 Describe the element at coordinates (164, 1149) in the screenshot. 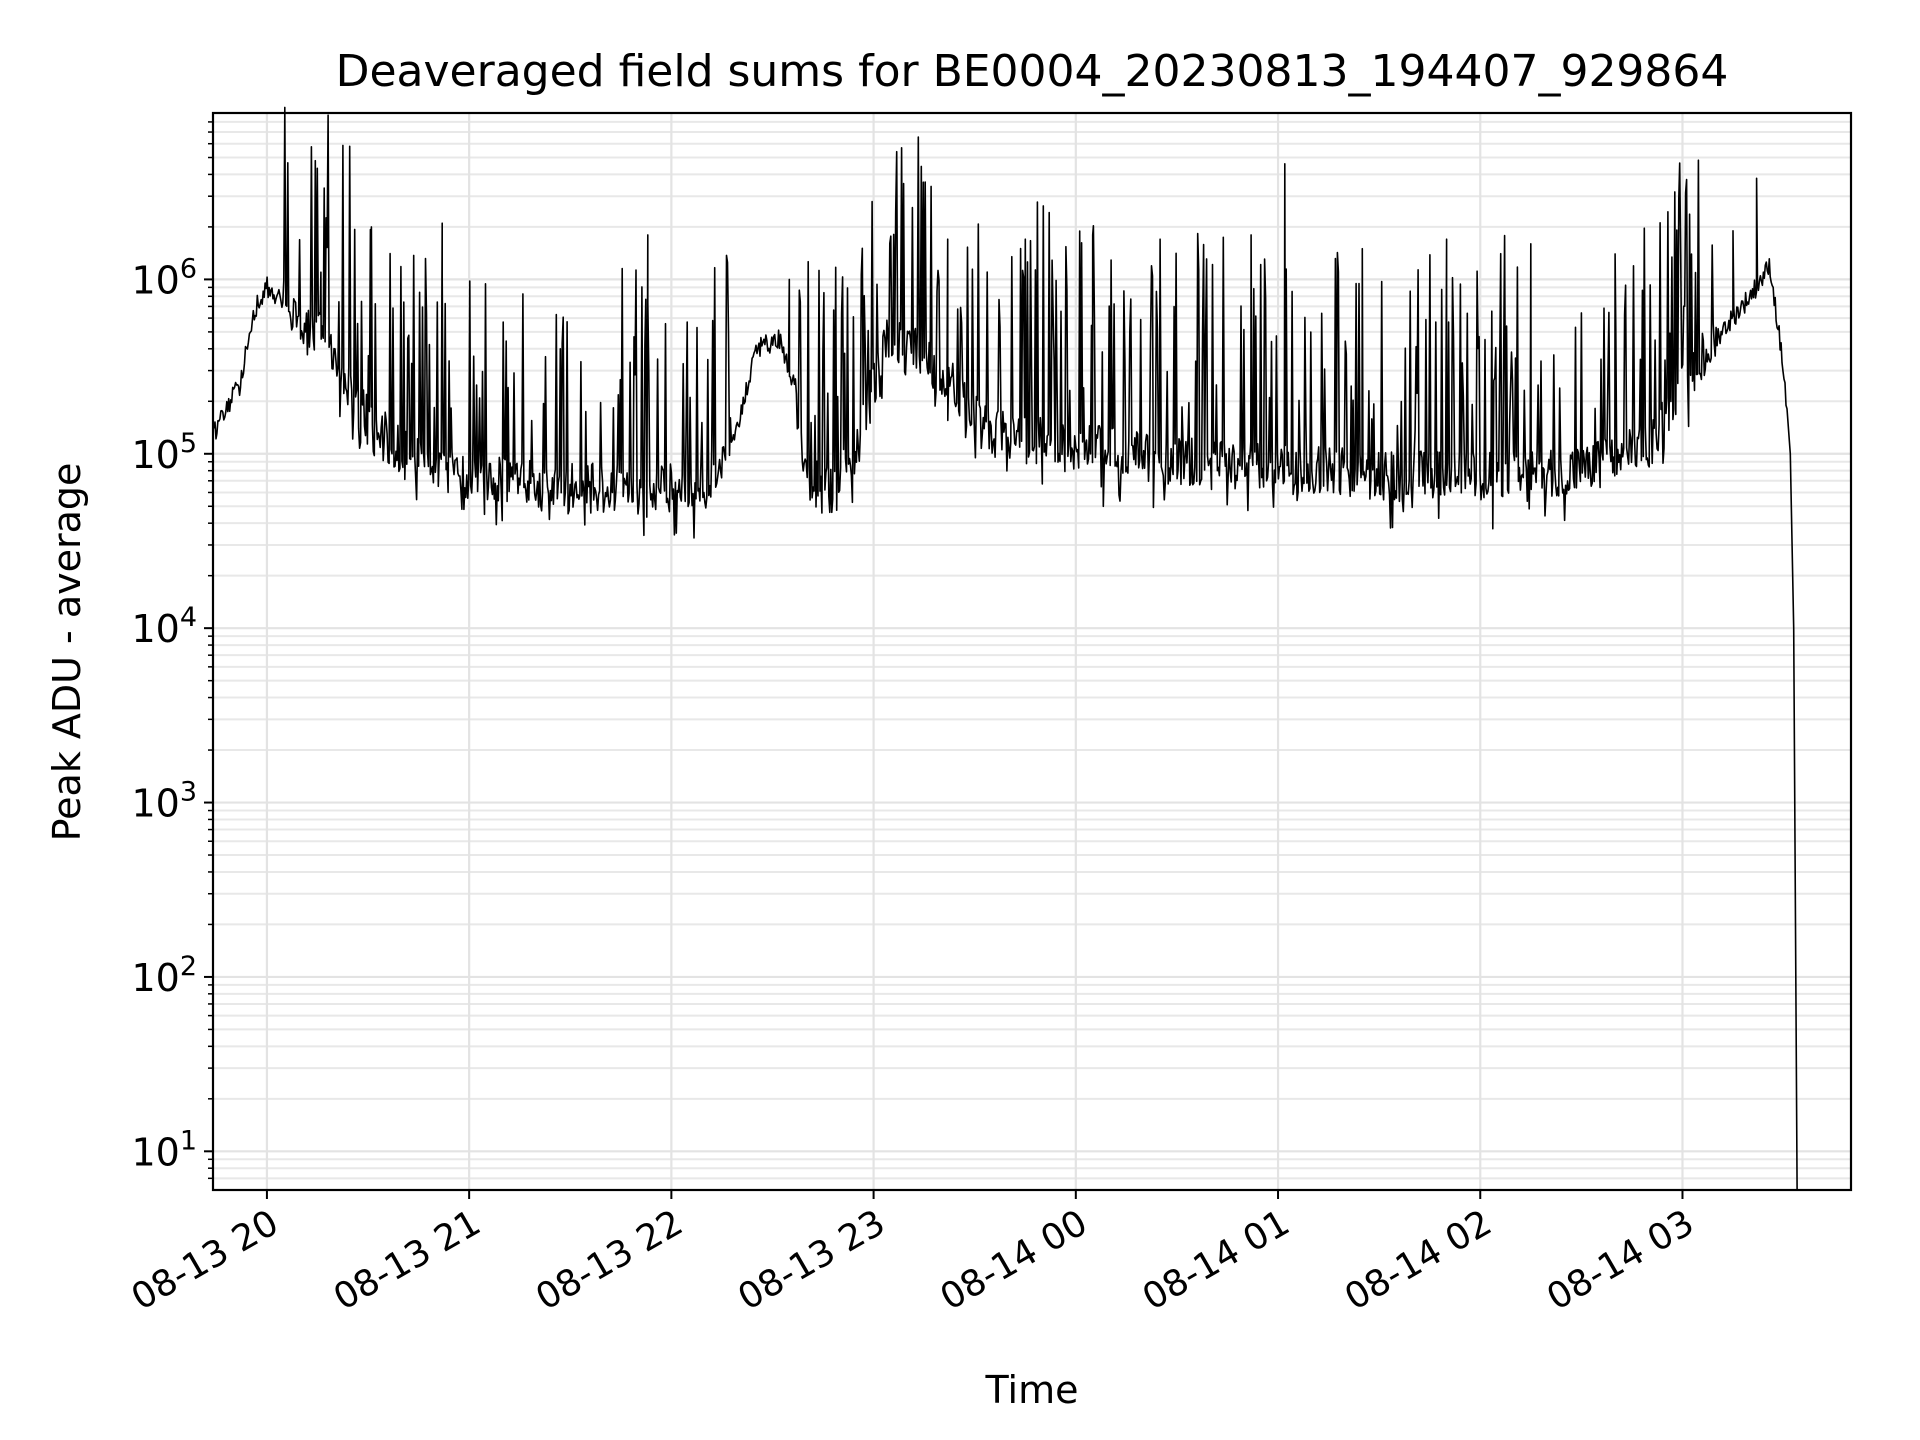

I see `y-tick-label: 101` at that location.